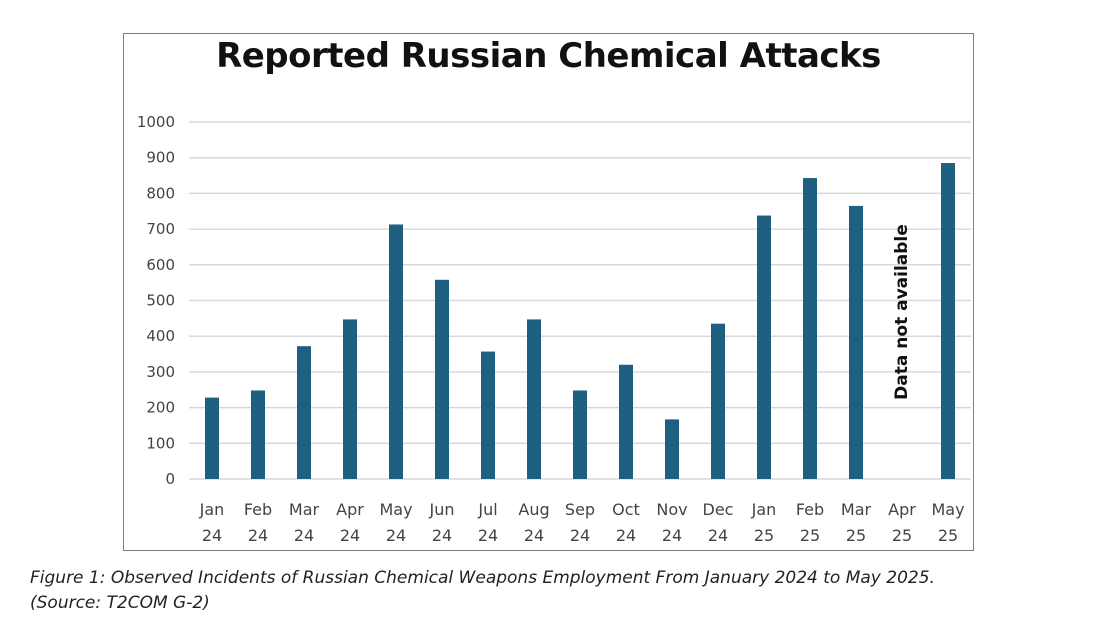 The width and height of the screenshot is (1097, 629). What do you see at coordinates (902, 312) in the screenshot?
I see `annotation-data-not-available: Data not available` at bounding box center [902, 312].